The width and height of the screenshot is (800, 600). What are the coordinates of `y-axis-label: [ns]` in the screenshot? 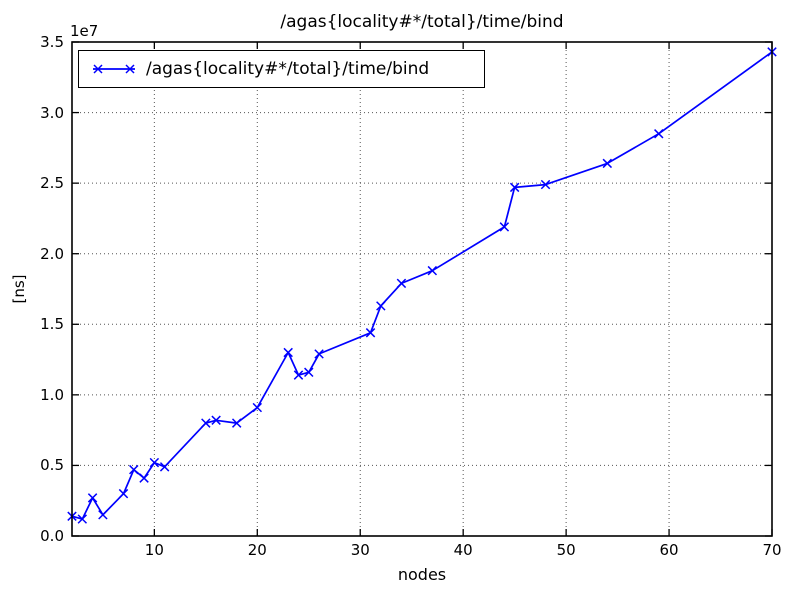 It's located at (19, 289).